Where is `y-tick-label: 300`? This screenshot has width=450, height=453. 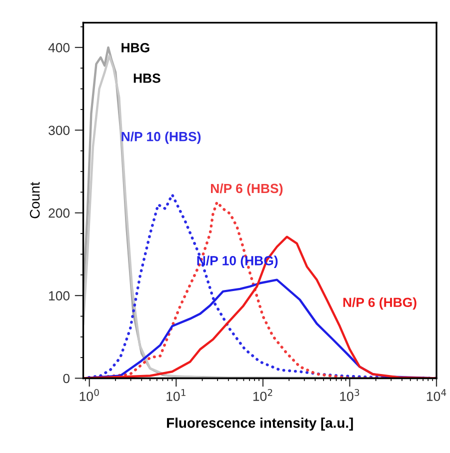 y-tick-label: 300 is located at coordinates (59, 131).